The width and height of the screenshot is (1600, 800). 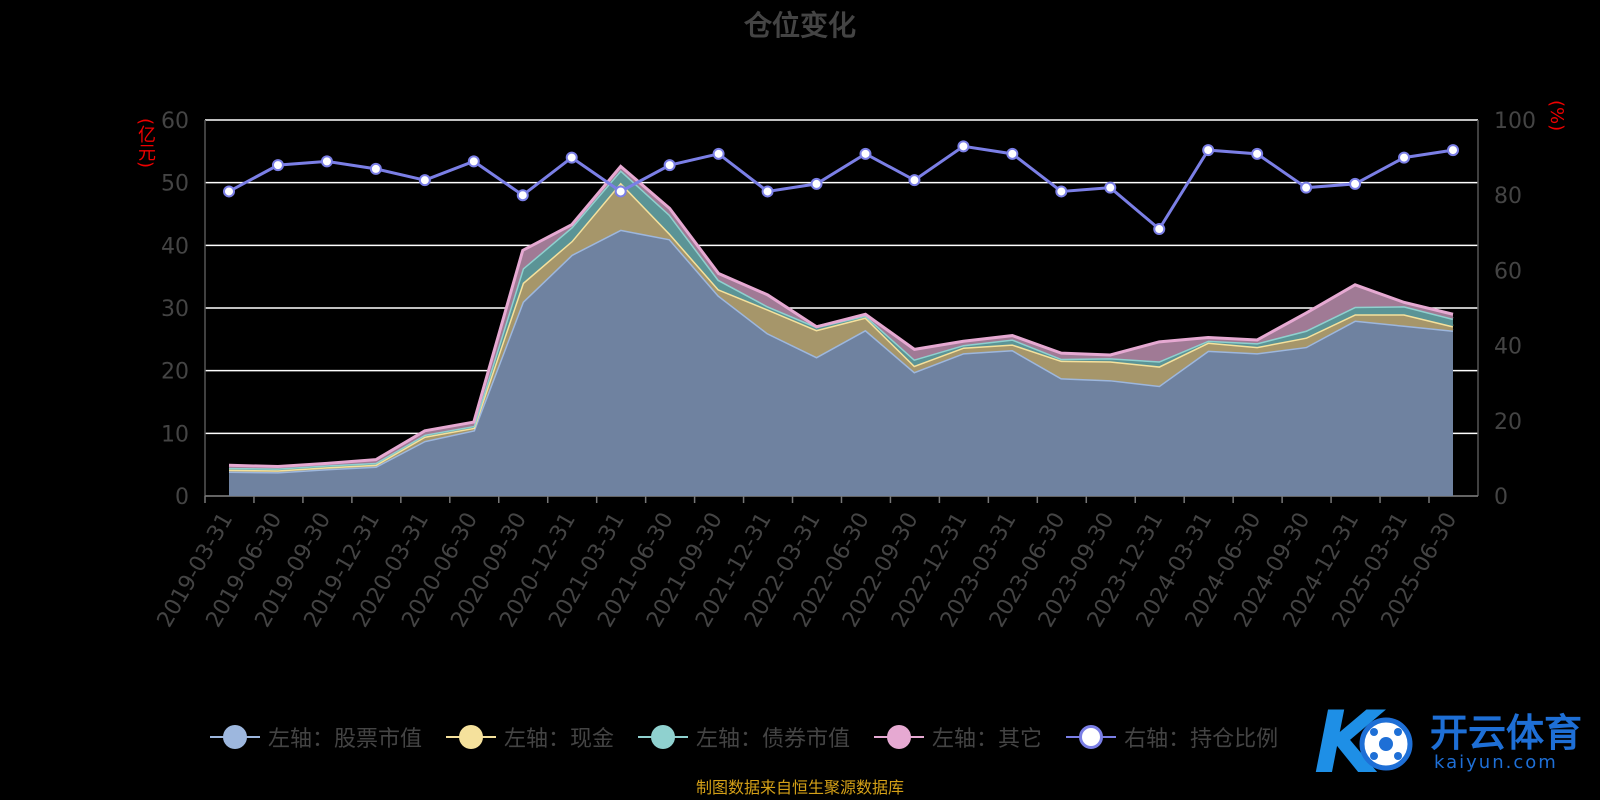 What do you see at coordinates (1506, 733) in the screenshot?
I see `brand-name: 开云体育` at bounding box center [1506, 733].